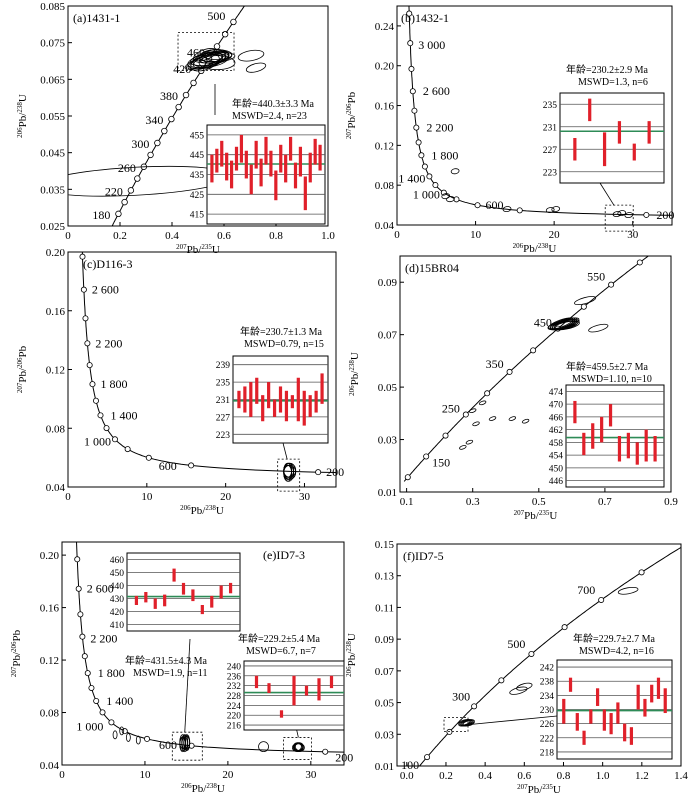  What do you see at coordinates (281, 331) in the screenshot?
I see `inset-age-text: 年龄=230.7±1.3 Ma` at bounding box center [281, 331].